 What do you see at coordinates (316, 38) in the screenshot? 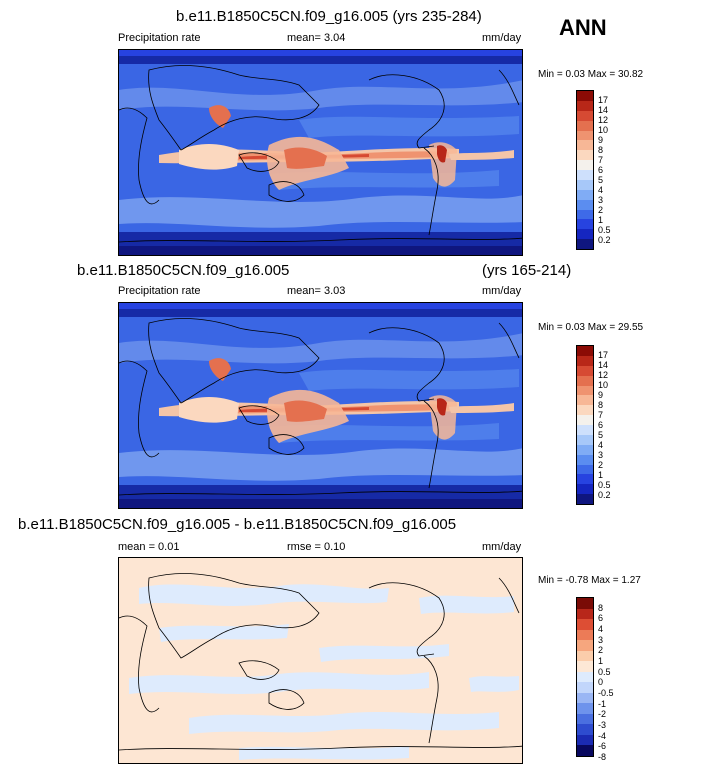
I see `panel-1-mean: mean= 3.04` at bounding box center [316, 38].